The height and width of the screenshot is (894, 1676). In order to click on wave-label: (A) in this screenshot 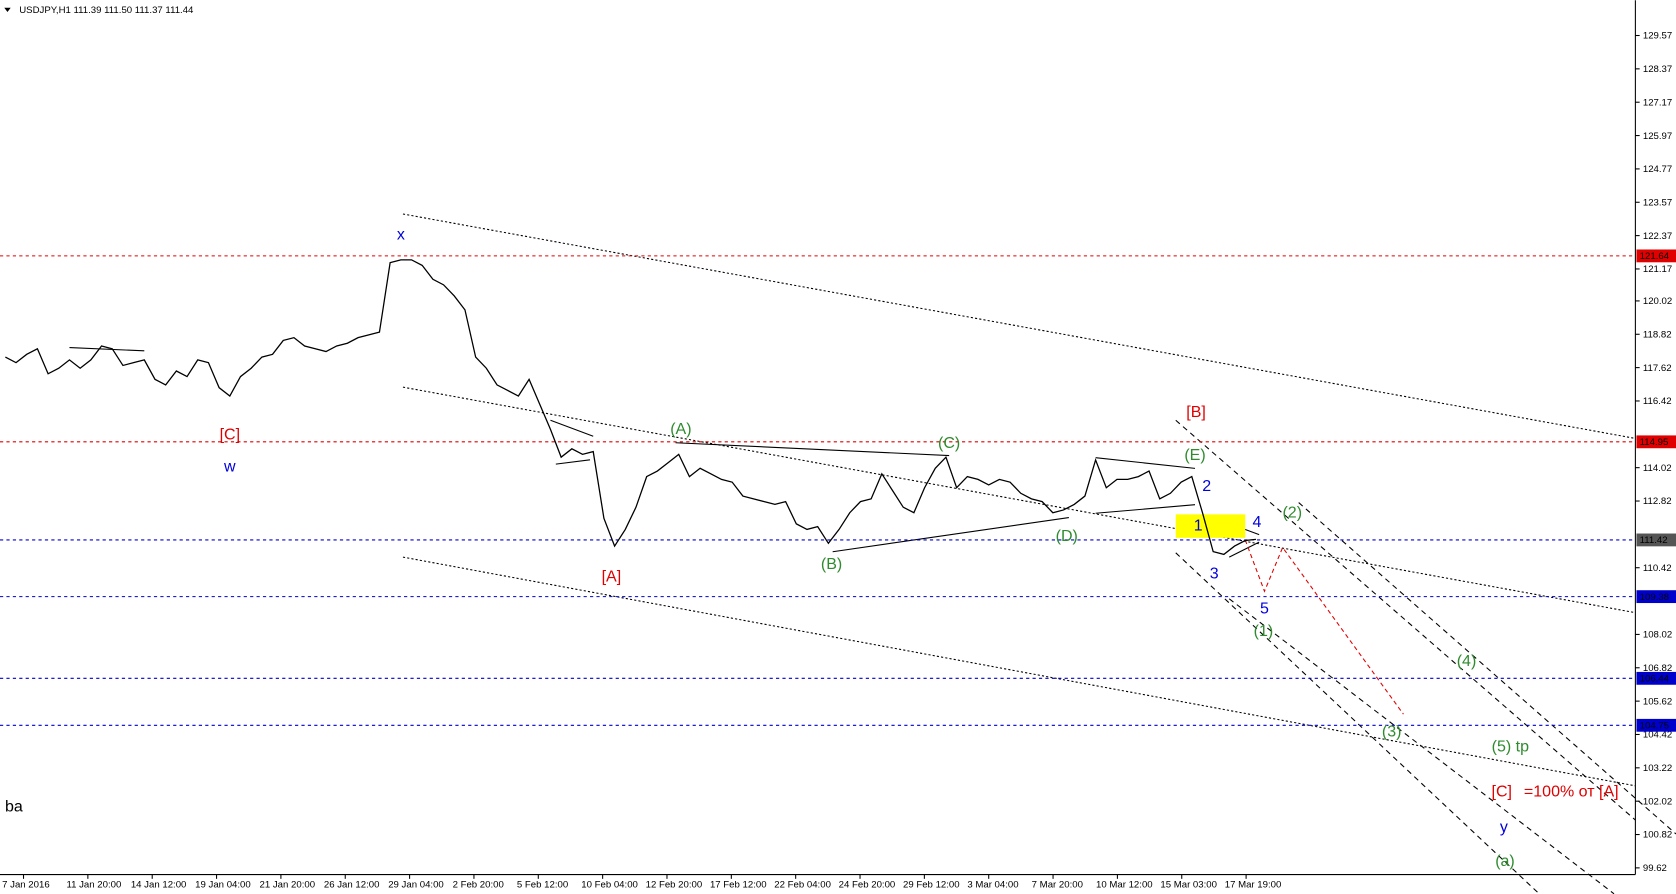, I will do `click(680, 429)`.